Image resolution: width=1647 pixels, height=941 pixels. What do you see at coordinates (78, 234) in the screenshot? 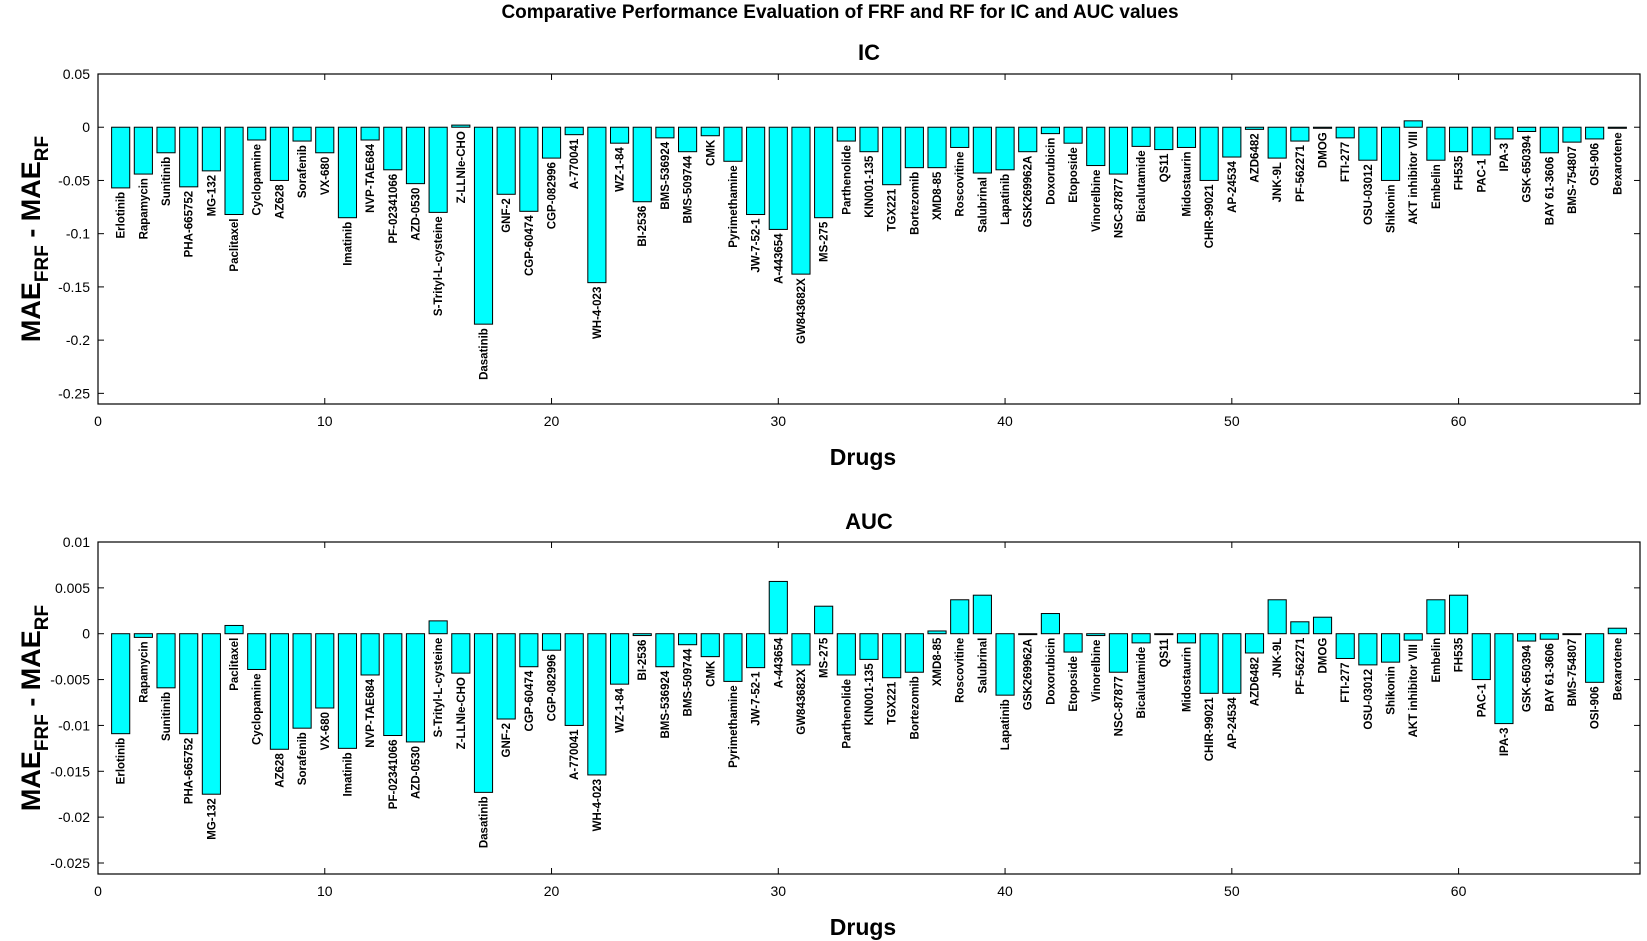
I see `ytick-label-ic-3: -0.1` at bounding box center [78, 234].